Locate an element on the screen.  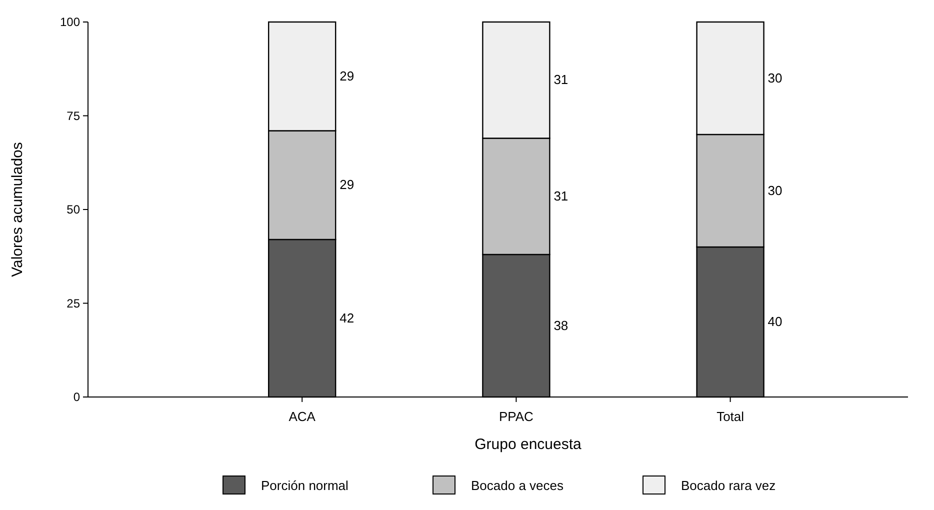
y-tick-label: 75 is located at coordinates (73, 115).